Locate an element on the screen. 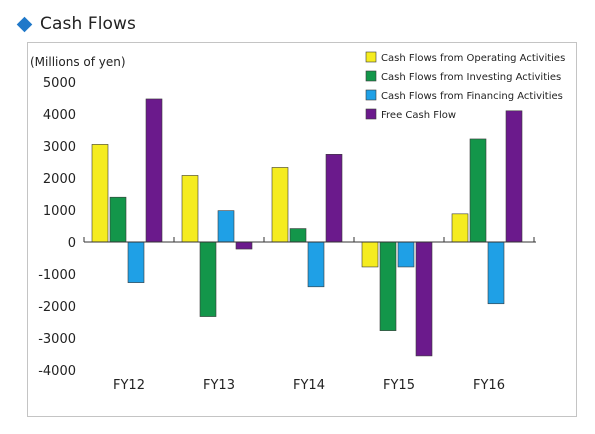 This screenshot has width=595, height=434. x-tick-labels: FY12 FY13 FY14 FY15 FY16 is located at coordinates (309, 385).